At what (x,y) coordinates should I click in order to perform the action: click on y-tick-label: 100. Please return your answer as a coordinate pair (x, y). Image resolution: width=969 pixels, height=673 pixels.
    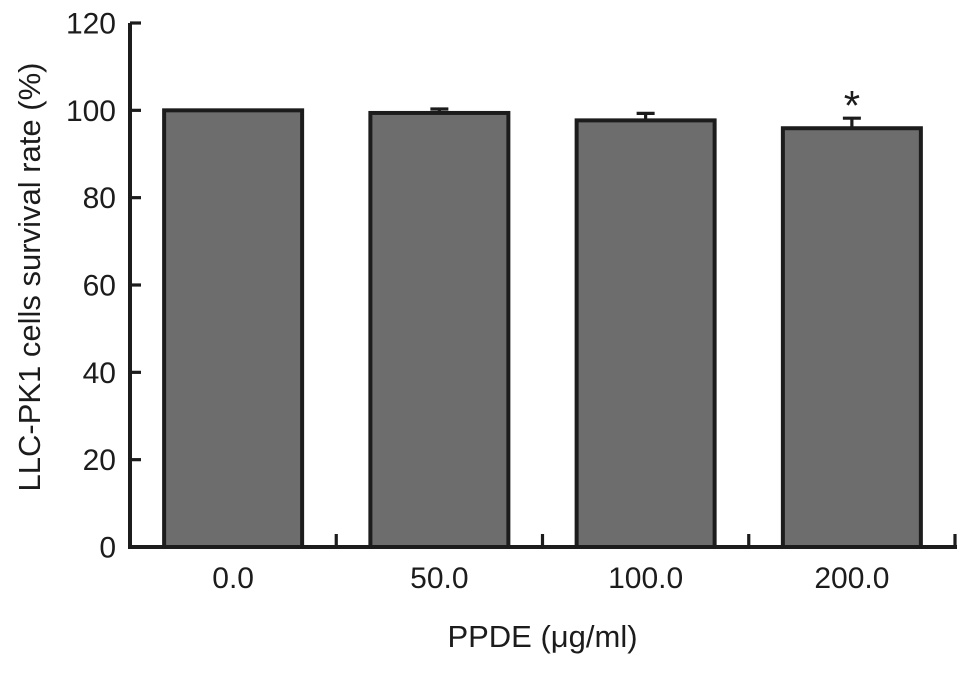
    Looking at the image, I should click on (91, 111).